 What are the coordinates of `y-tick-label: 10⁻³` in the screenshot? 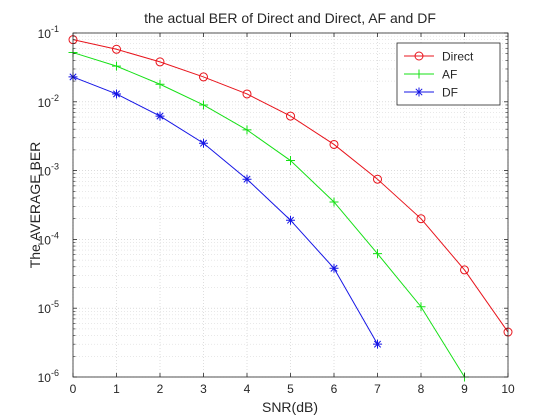 It's located at (48, 170).